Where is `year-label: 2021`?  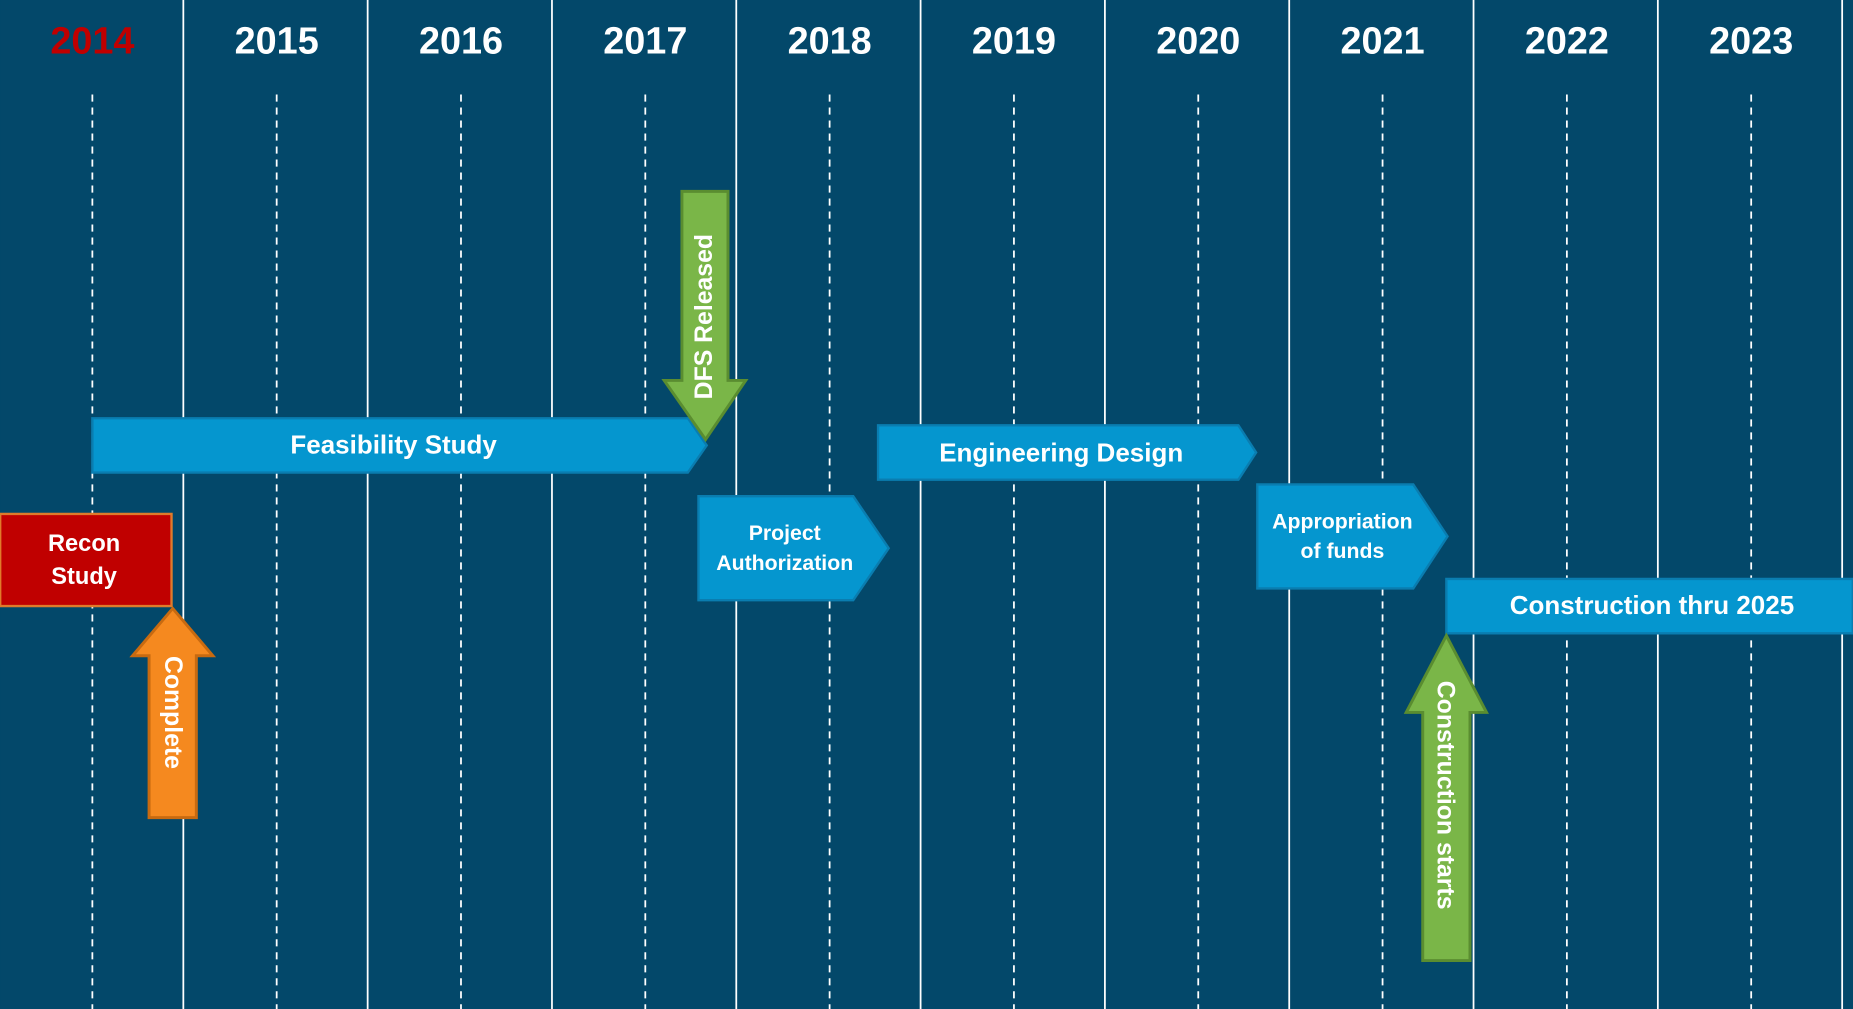 year-label: 2021 is located at coordinates (1383, 42).